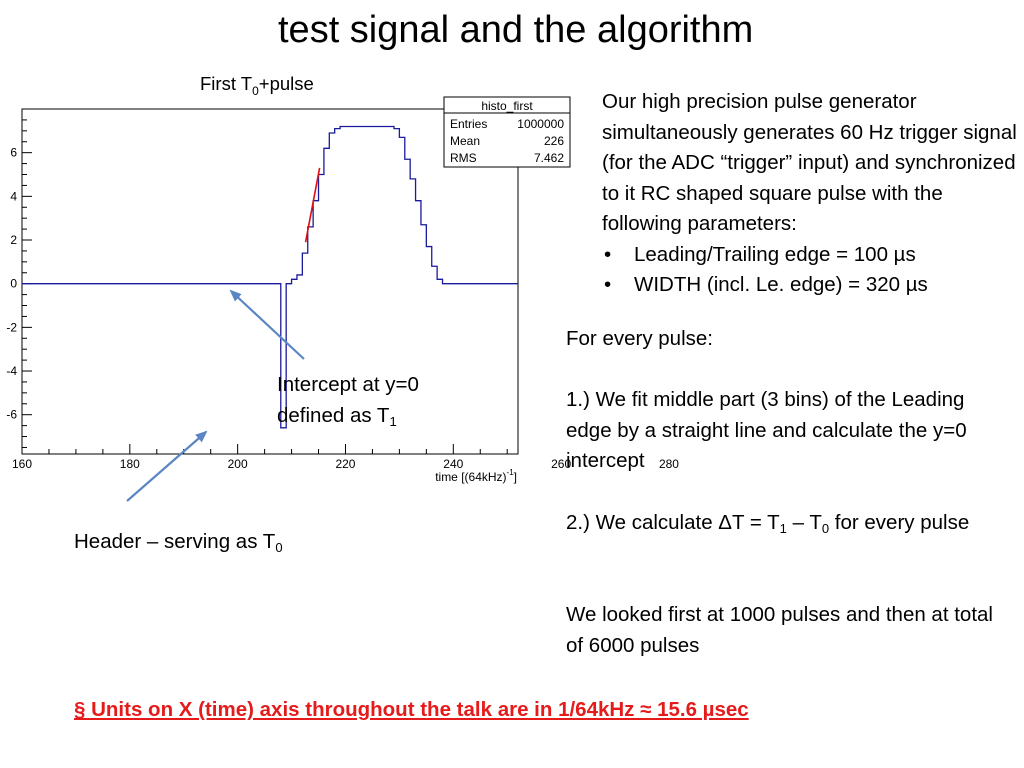  What do you see at coordinates (540, 124) in the screenshot?
I see `stats-entries-value: 1000000` at bounding box center [540, 124].